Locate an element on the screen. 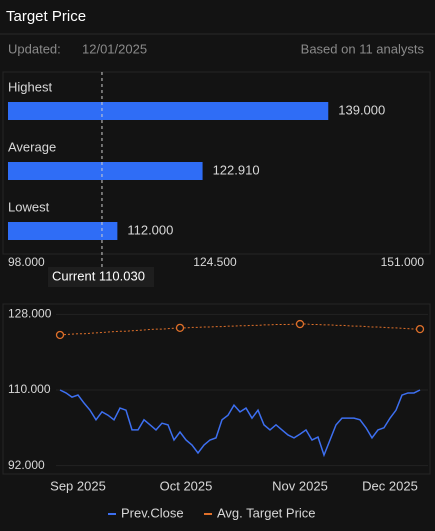 The image size is (435, 531). x-tick-label: 98.000 is located at coordinates (26, 262).